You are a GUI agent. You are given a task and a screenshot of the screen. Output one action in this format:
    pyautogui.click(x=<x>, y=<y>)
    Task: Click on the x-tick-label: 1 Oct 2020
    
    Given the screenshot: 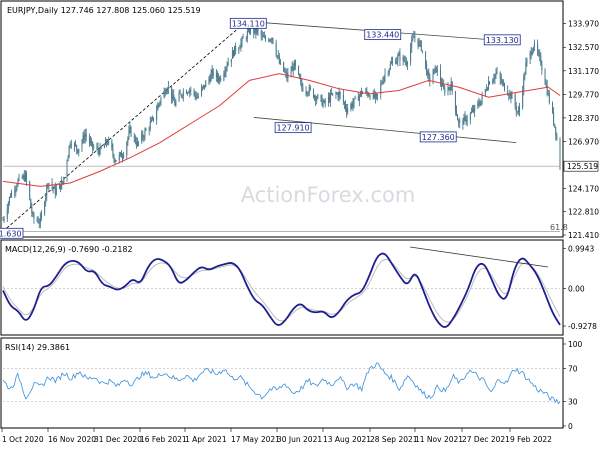 What is the action you would take?
    pyautogui.click(x=23, y=439)
    